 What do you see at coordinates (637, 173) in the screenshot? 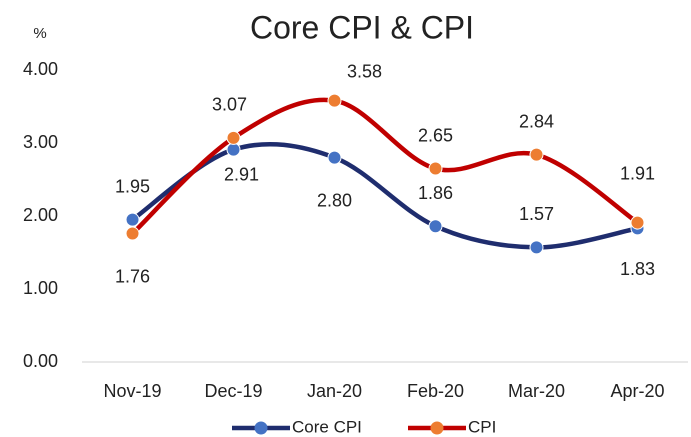
I see `data-label: 1.91` at bounding box center [637, 173].